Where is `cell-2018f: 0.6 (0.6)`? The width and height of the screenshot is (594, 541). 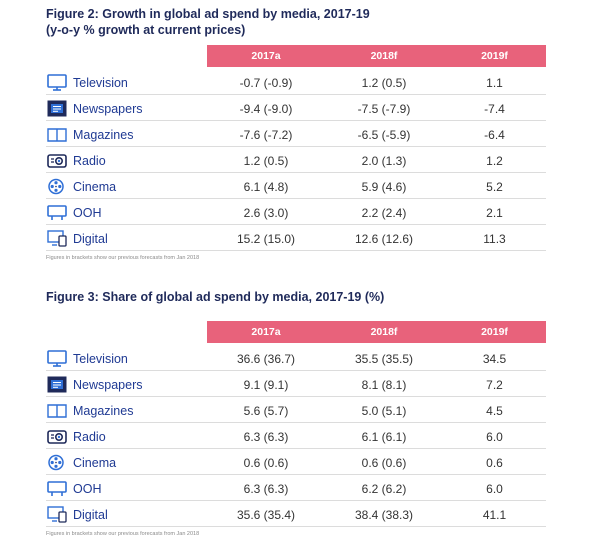 cell-2018f: 0.6 (0.6) is located at coordinates (384, 463).